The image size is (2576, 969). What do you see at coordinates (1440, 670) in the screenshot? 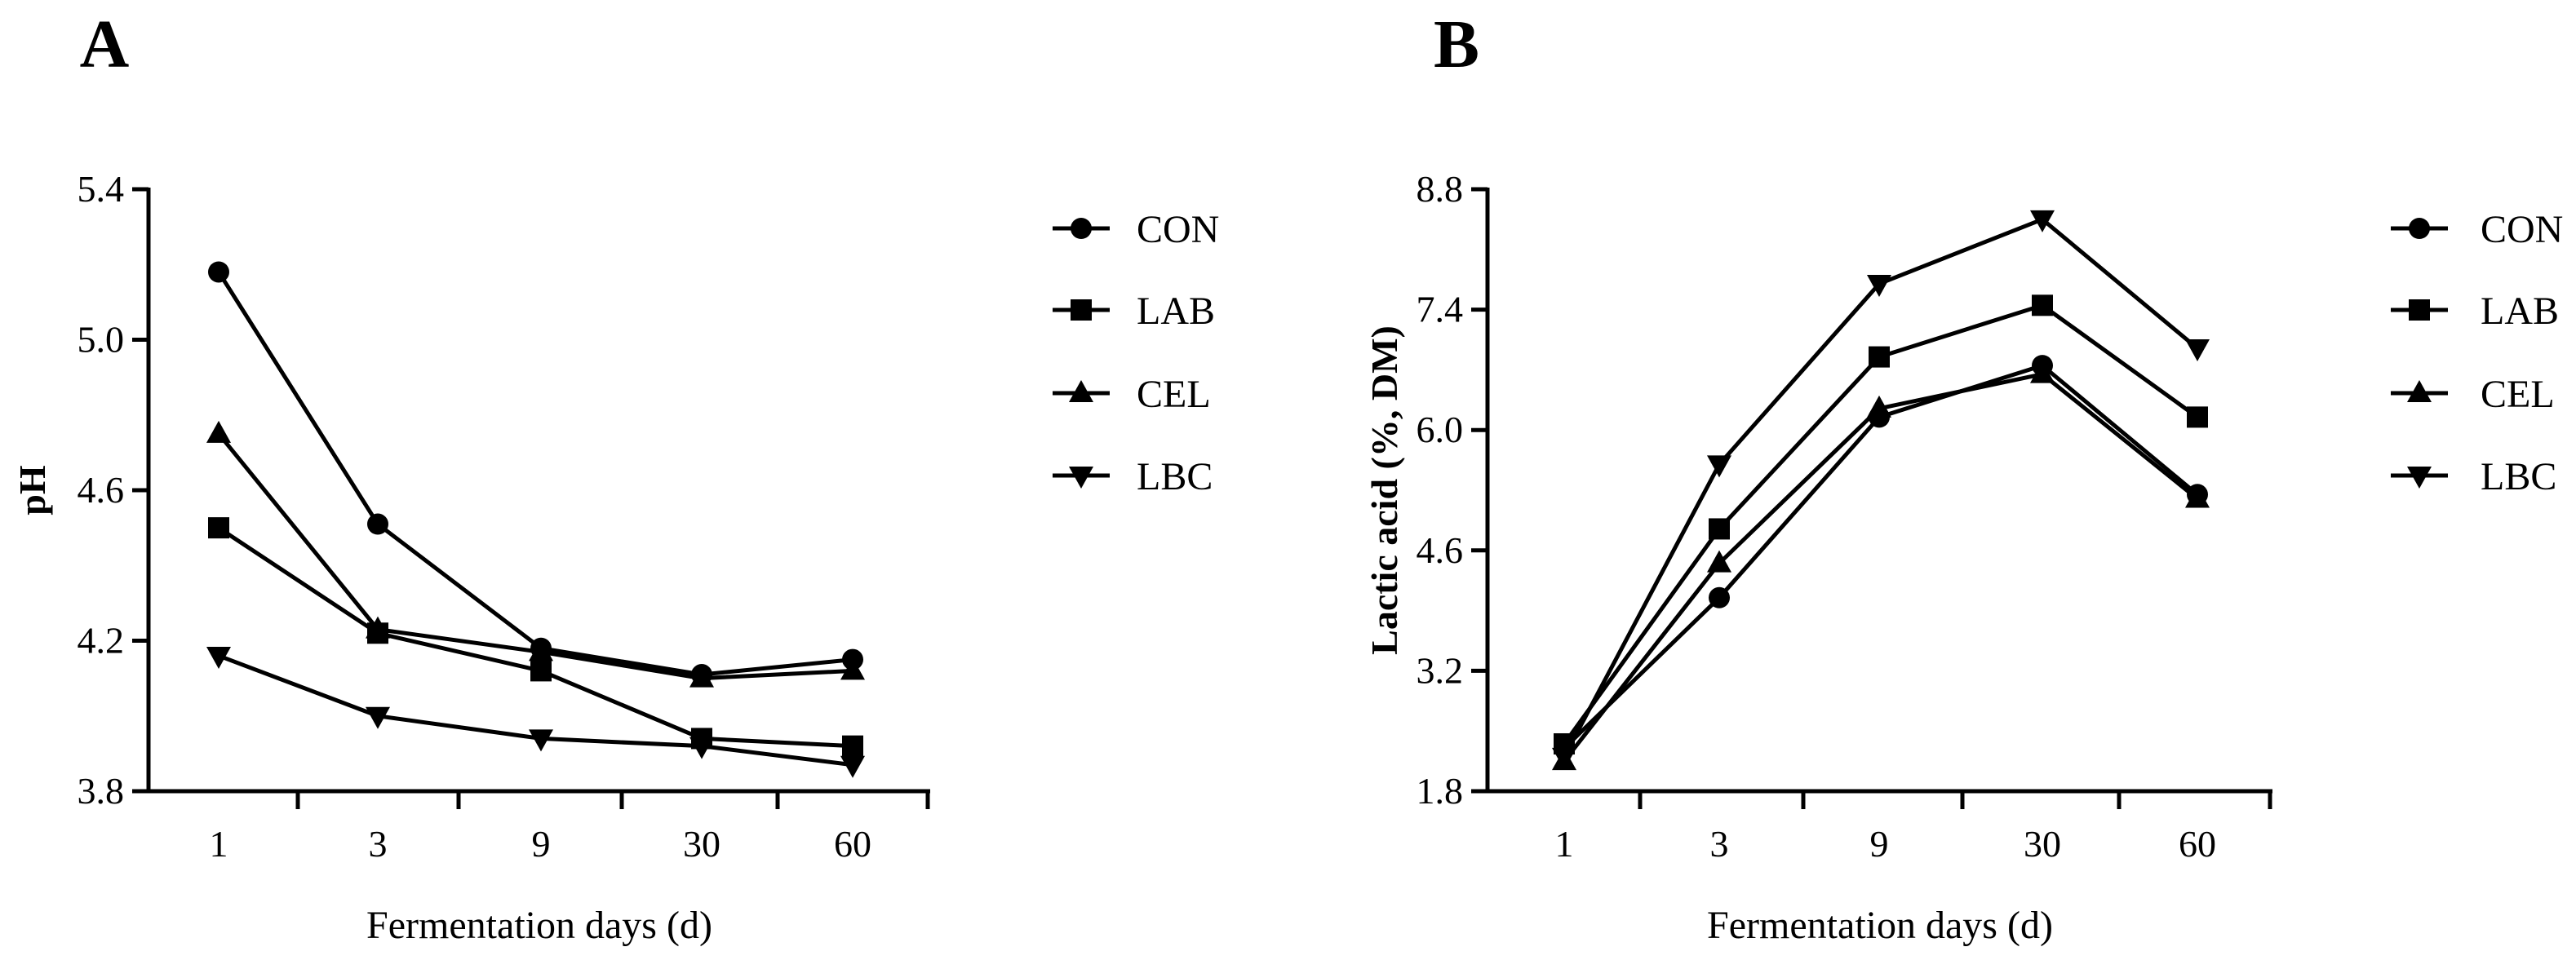
I see `y-tick-label: 3.2` at bounding box center [1440, 670].